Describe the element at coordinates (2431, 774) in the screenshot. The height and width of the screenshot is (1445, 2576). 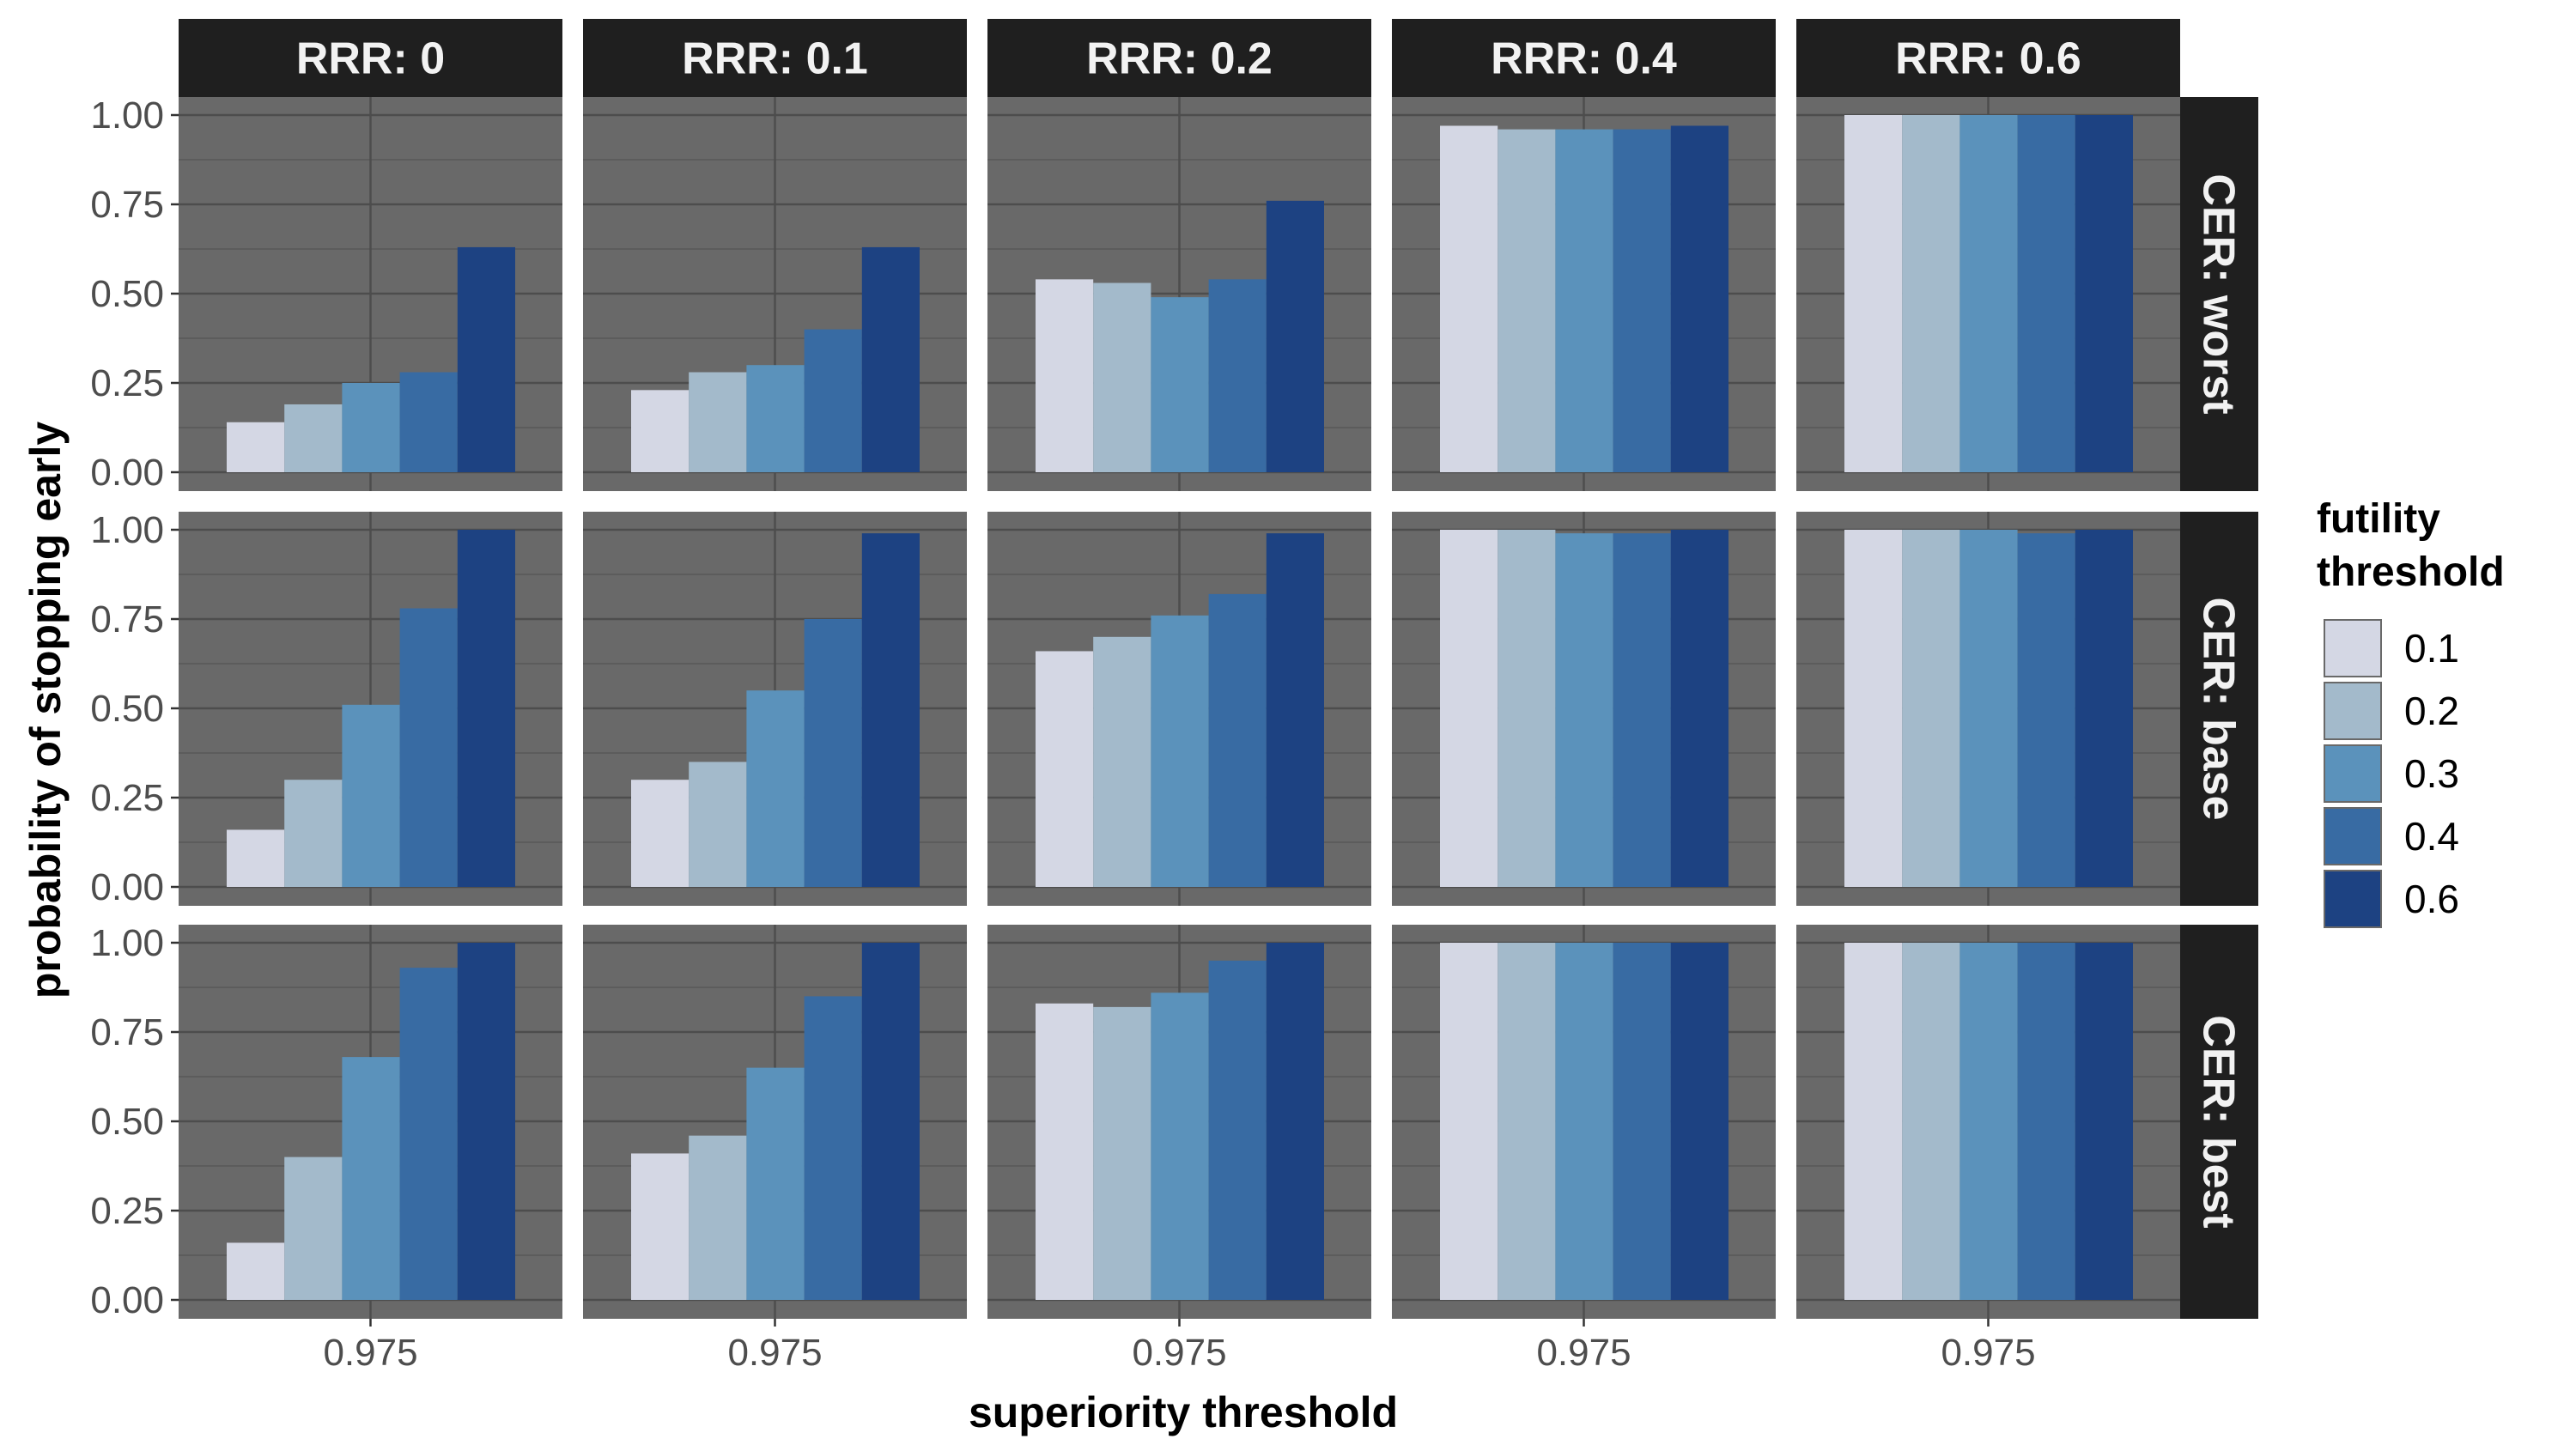
I see `legend-label-0-3: 0.3` at that location.